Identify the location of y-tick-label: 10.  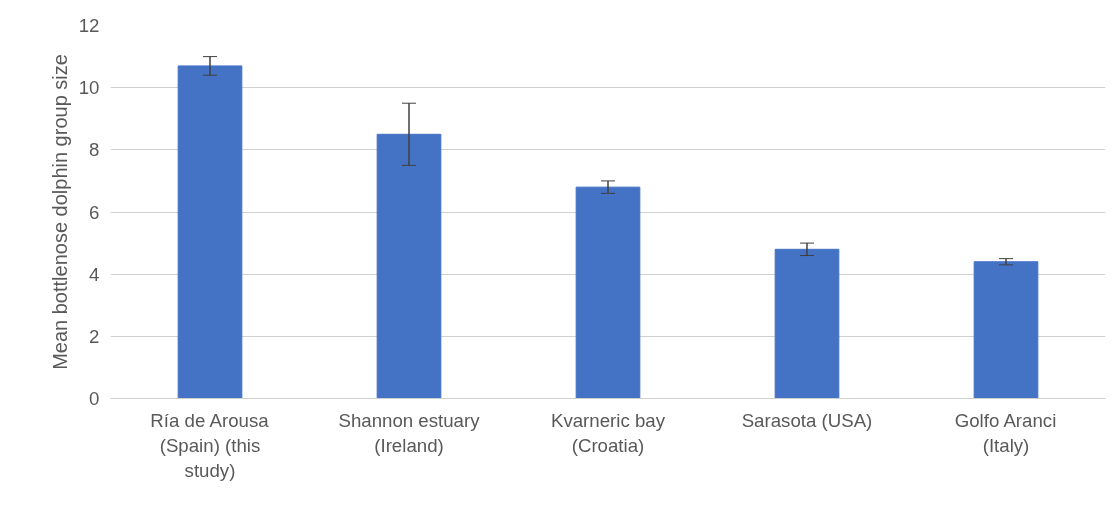
(89, 88).